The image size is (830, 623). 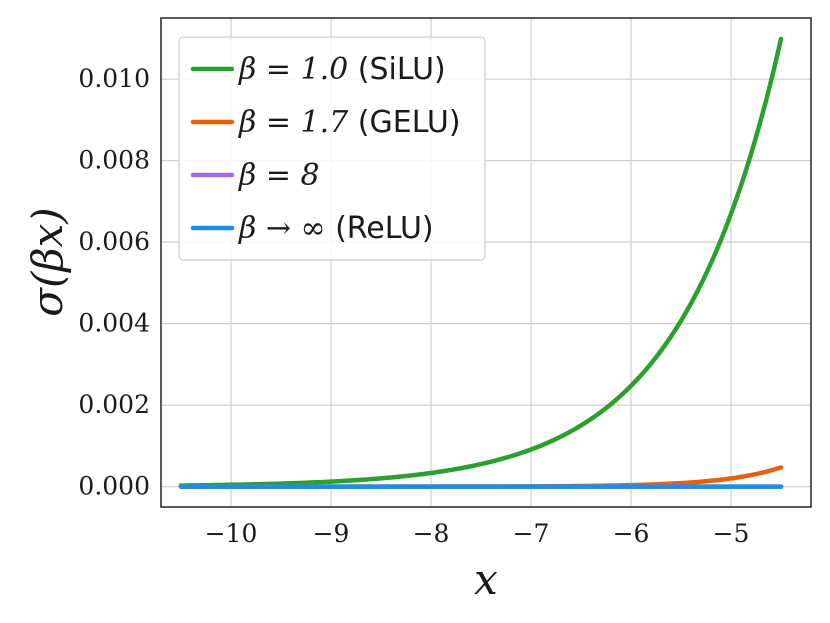 I want to click on x-axis-label: x, so click(x=486, y=579).